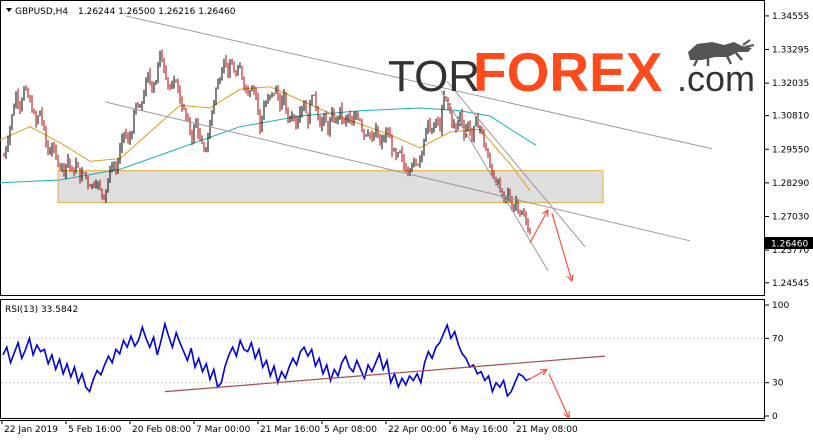 The height and width of the screenshot is (444, 813). I want to click on rsi-trendline, so click(385, 374).